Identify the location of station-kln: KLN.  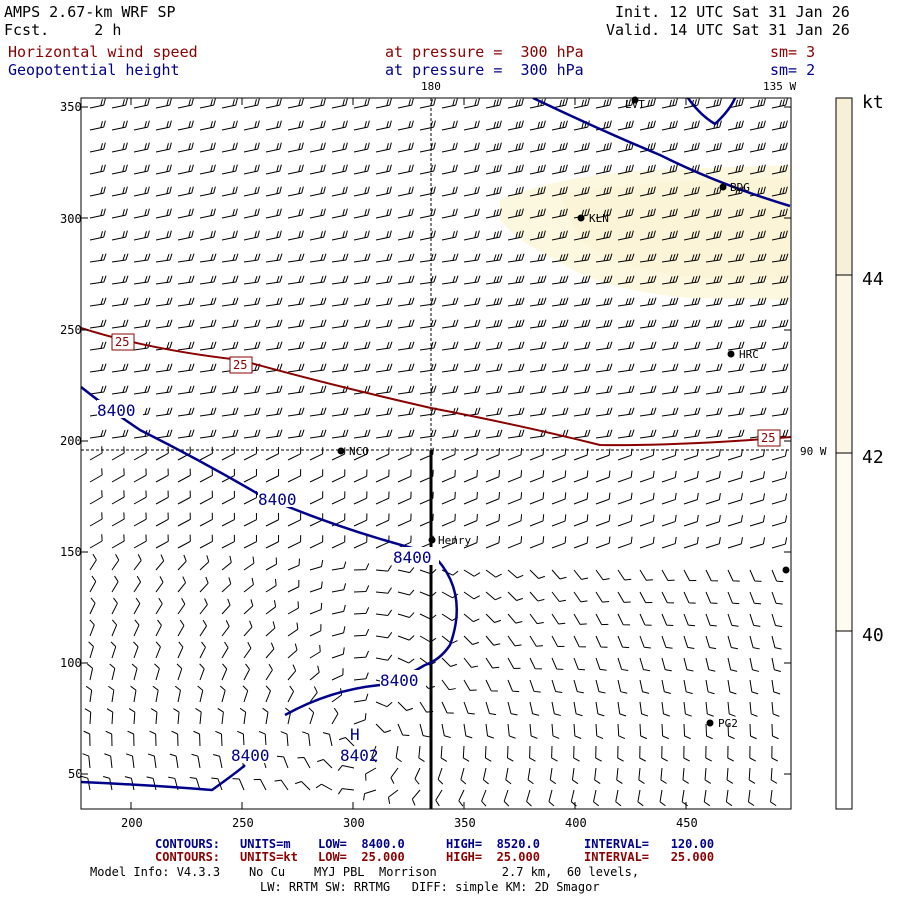
(593, 218).